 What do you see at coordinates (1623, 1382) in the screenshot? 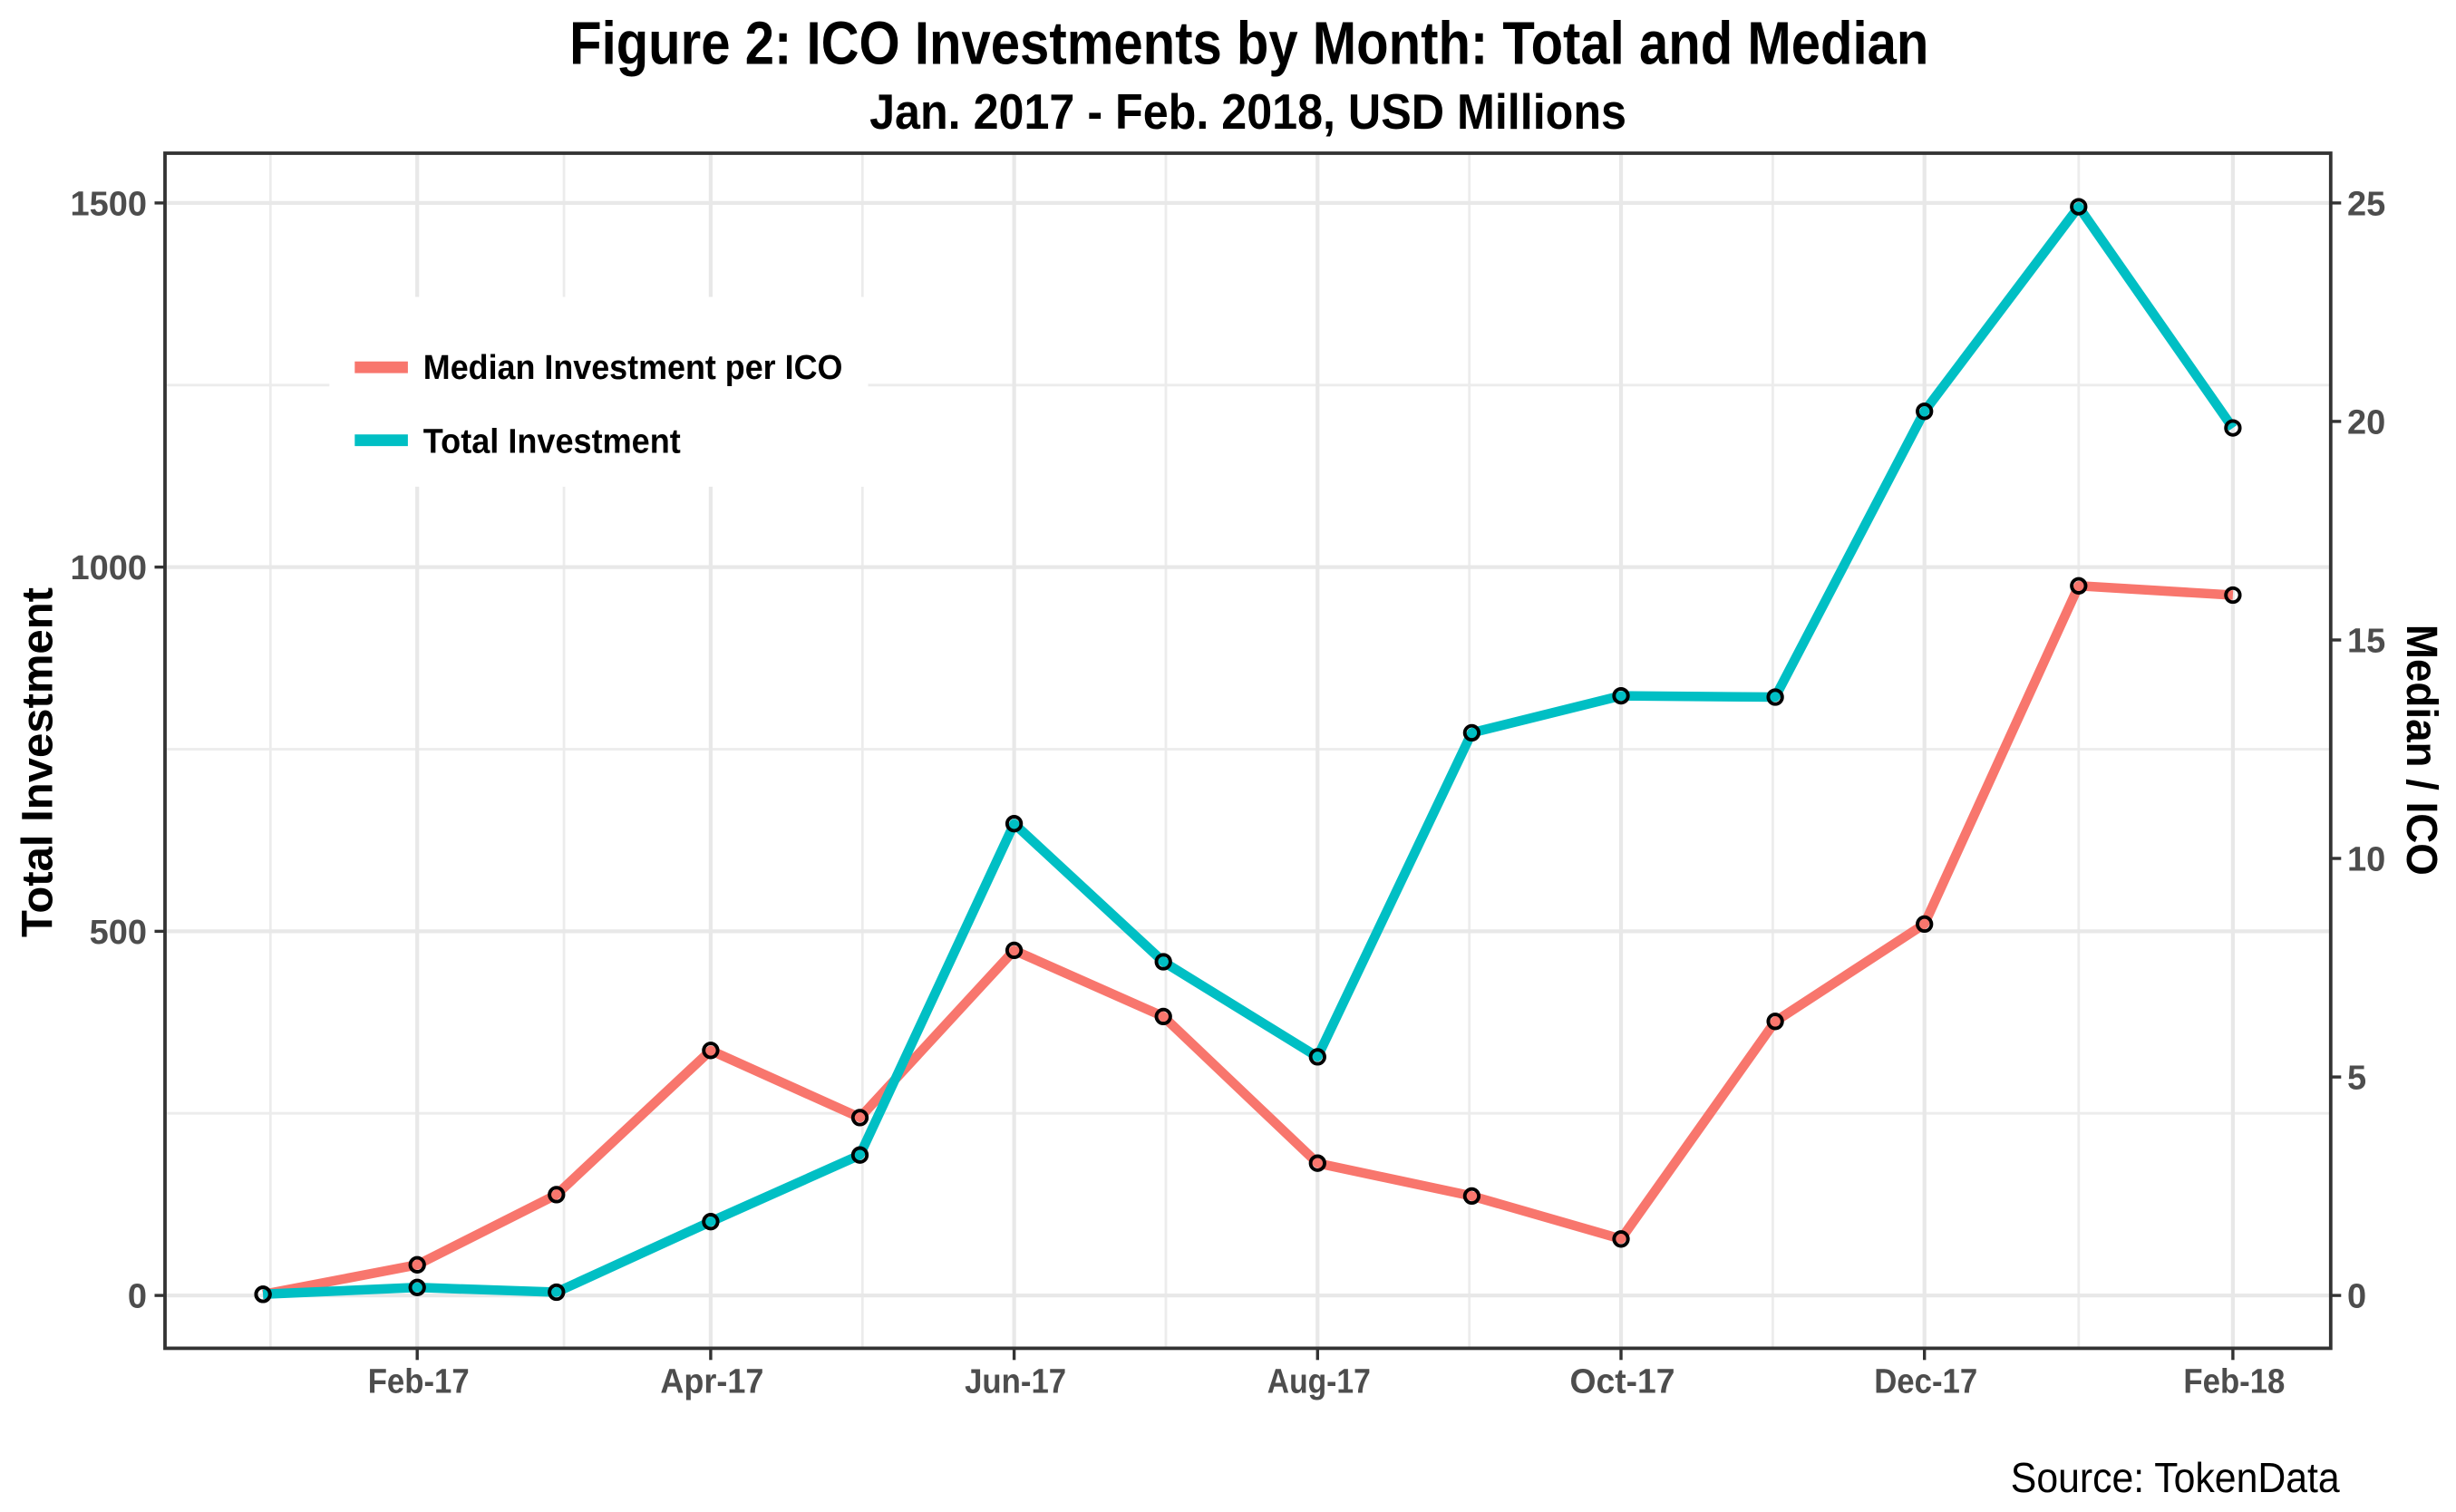
I see `svg-text: Oct-17` at bounding box center [1623, 1382].